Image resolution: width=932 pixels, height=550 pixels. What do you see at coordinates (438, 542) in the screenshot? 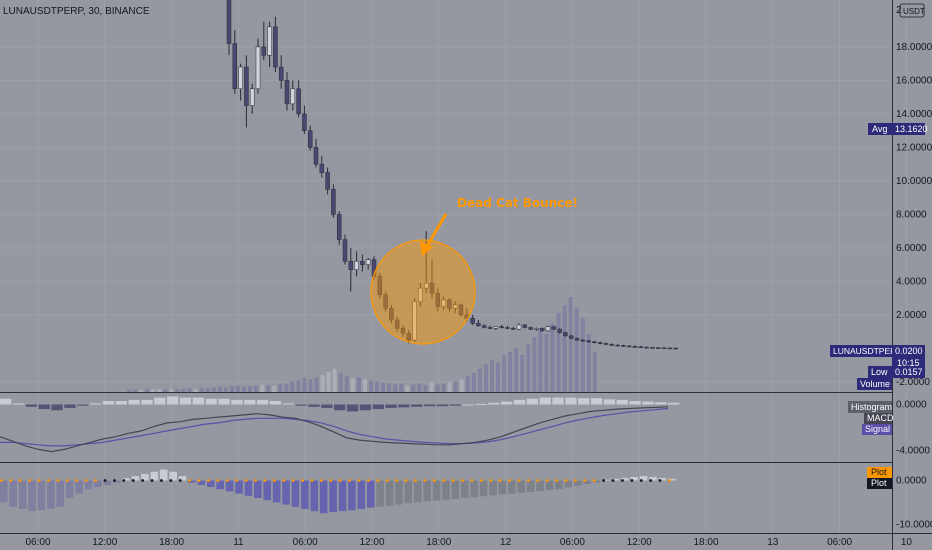
I see `time-tick-label: 18:00` at bounding box center [438, 542].